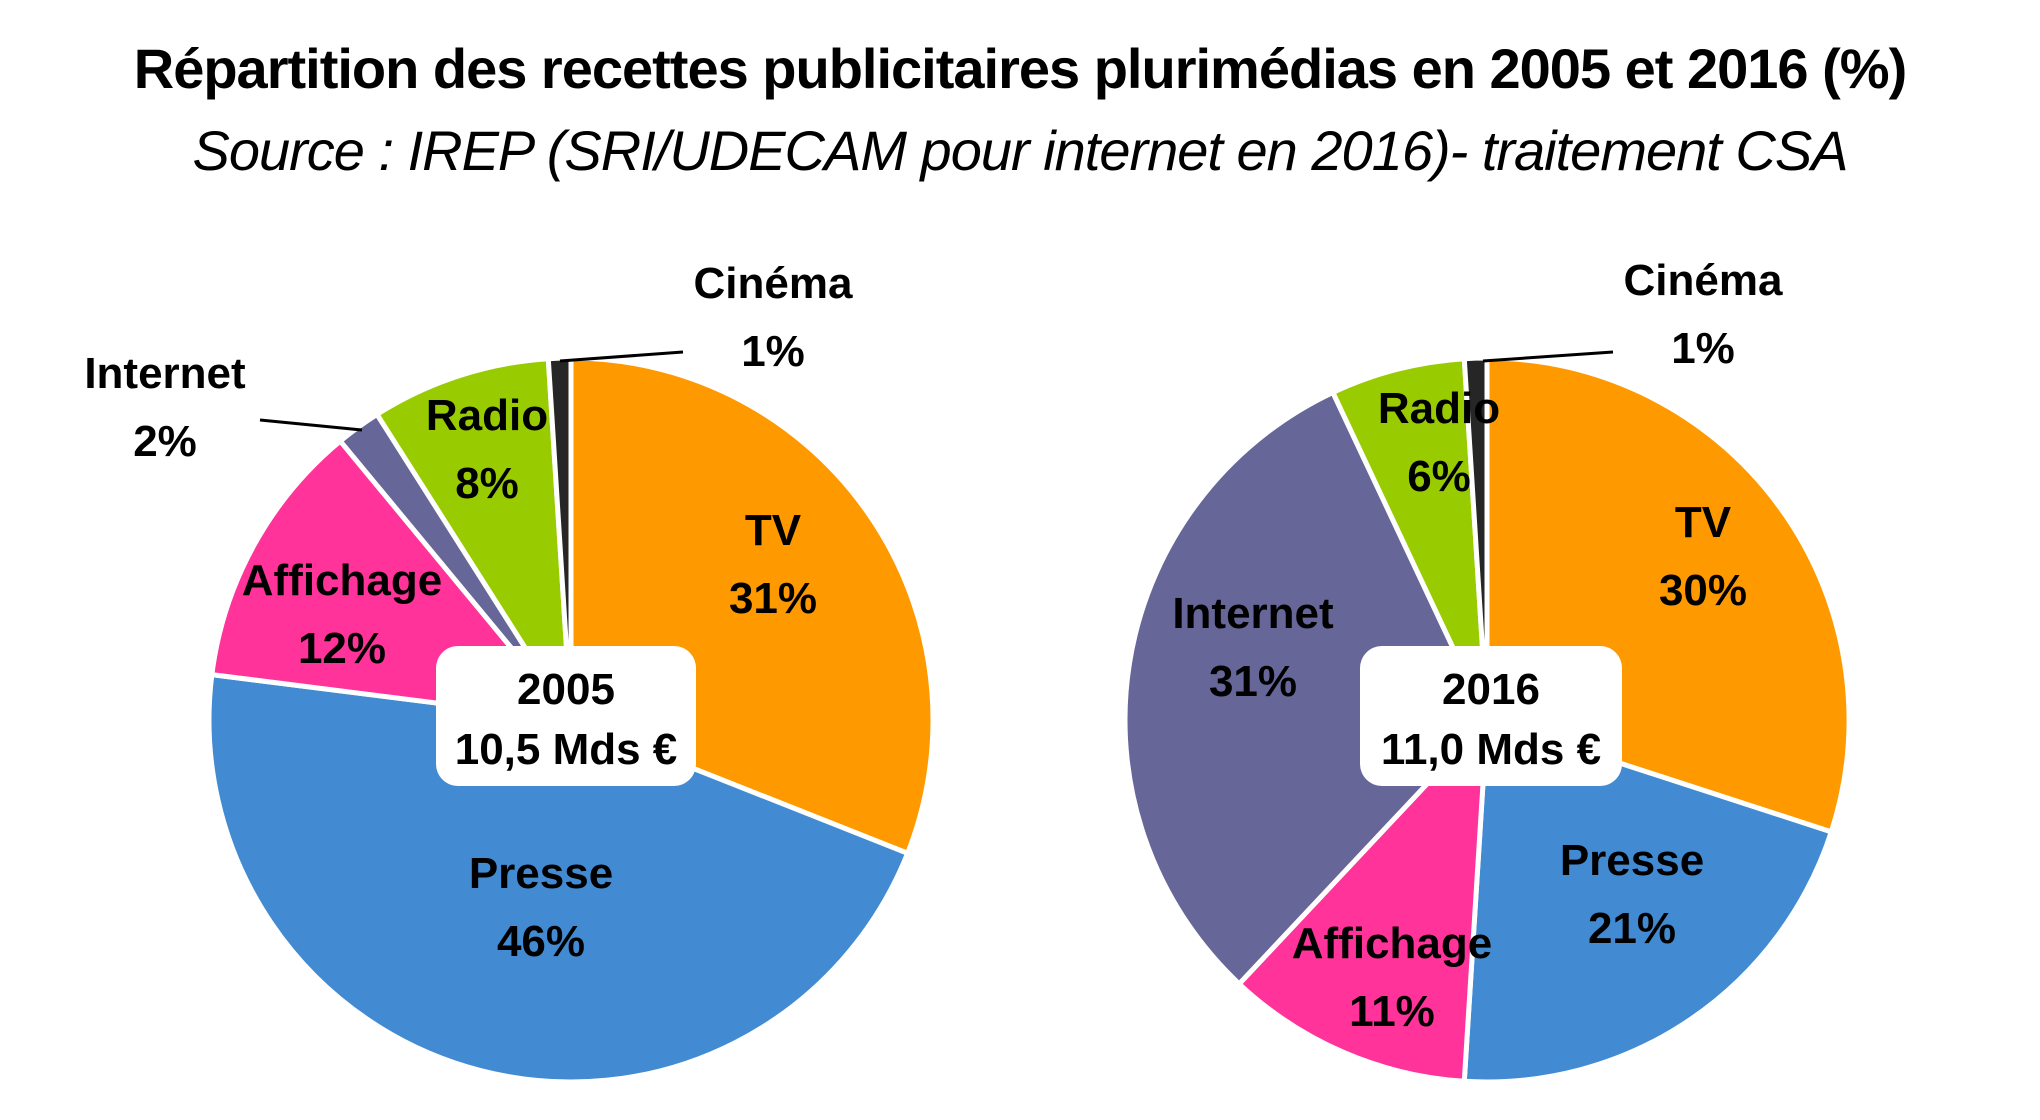  I want to click on slice-value-internet: 31%, so click(1253, 681).